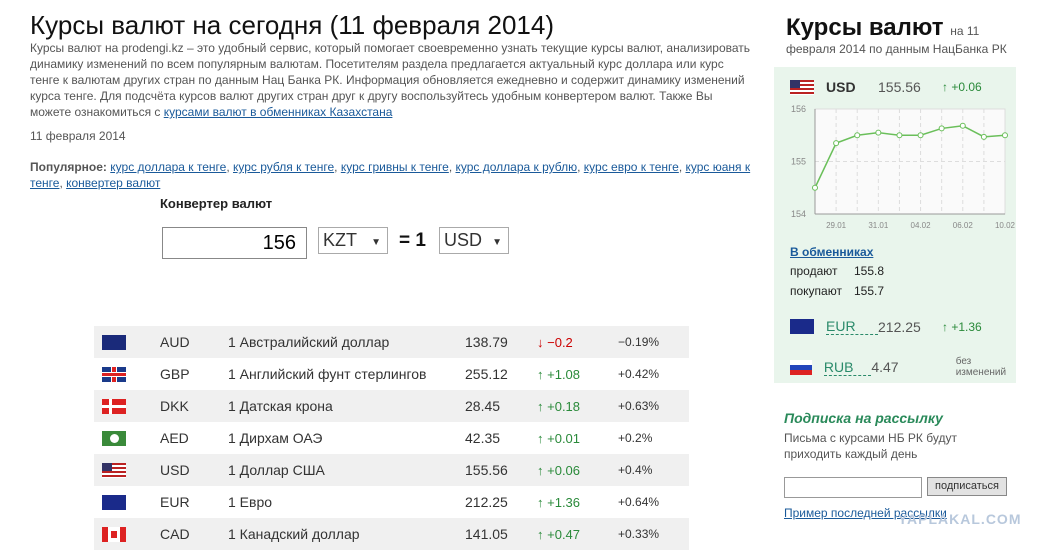  Describe the element at coordinates (394, 167) in the screenshot. I see `popular-link: курс гривны к тенге` at that location.